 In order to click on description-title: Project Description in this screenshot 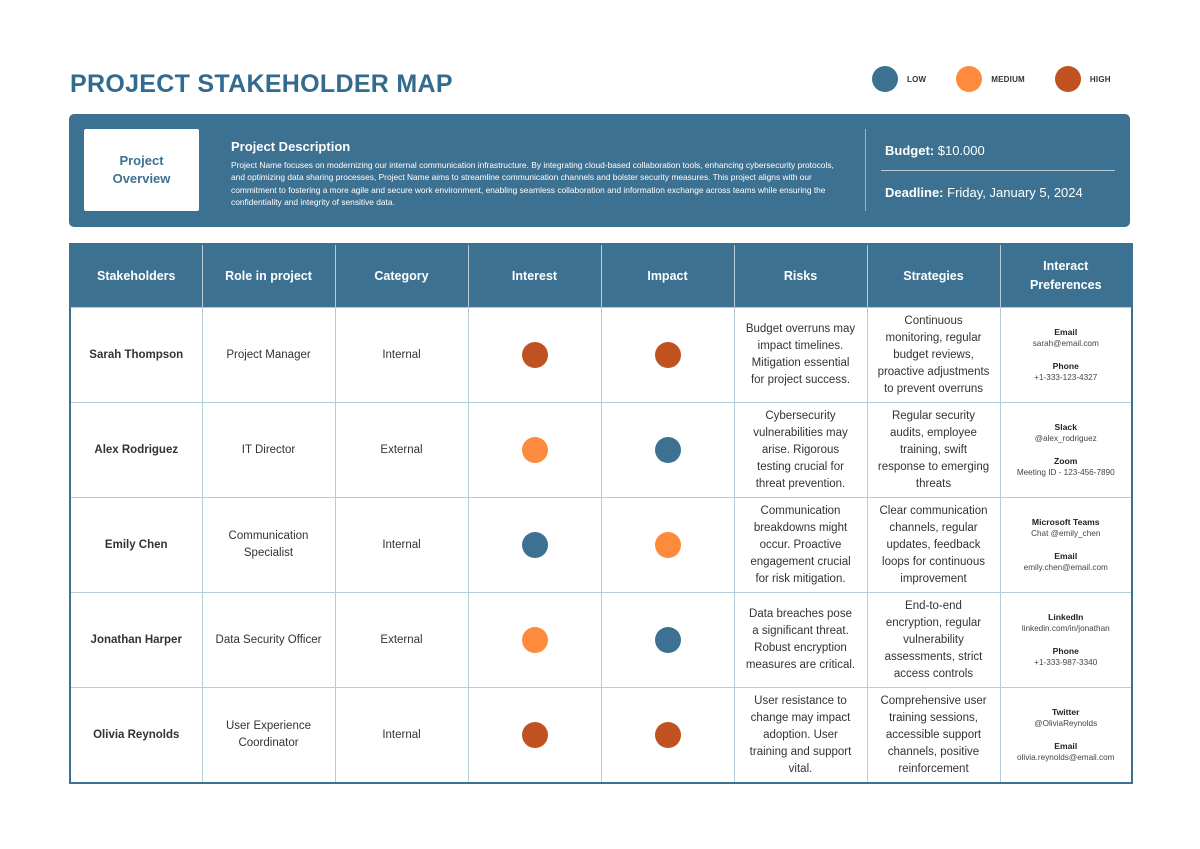, I will do `click(291, 146)`.